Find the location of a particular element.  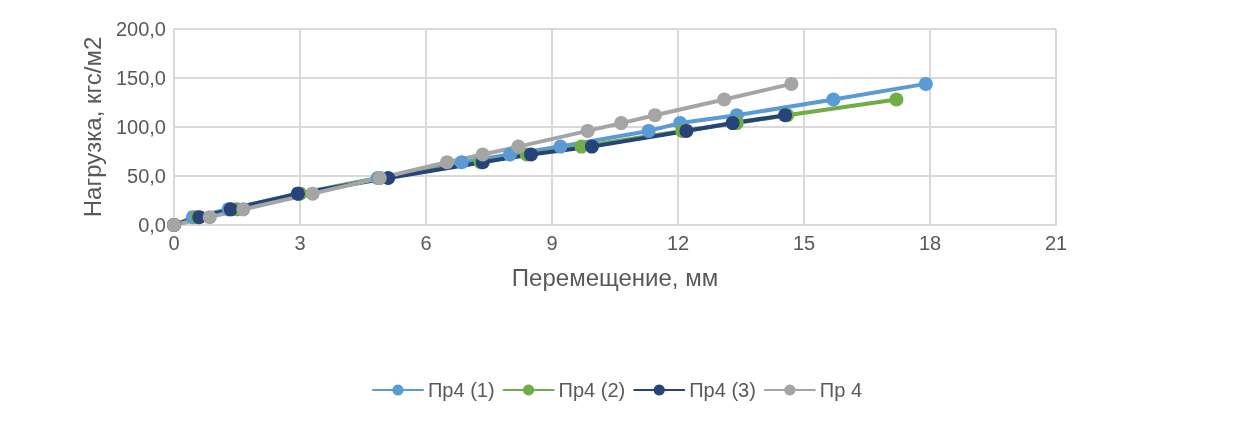

legend-label: Пр4 (1) is located at coordinates (461, 390).